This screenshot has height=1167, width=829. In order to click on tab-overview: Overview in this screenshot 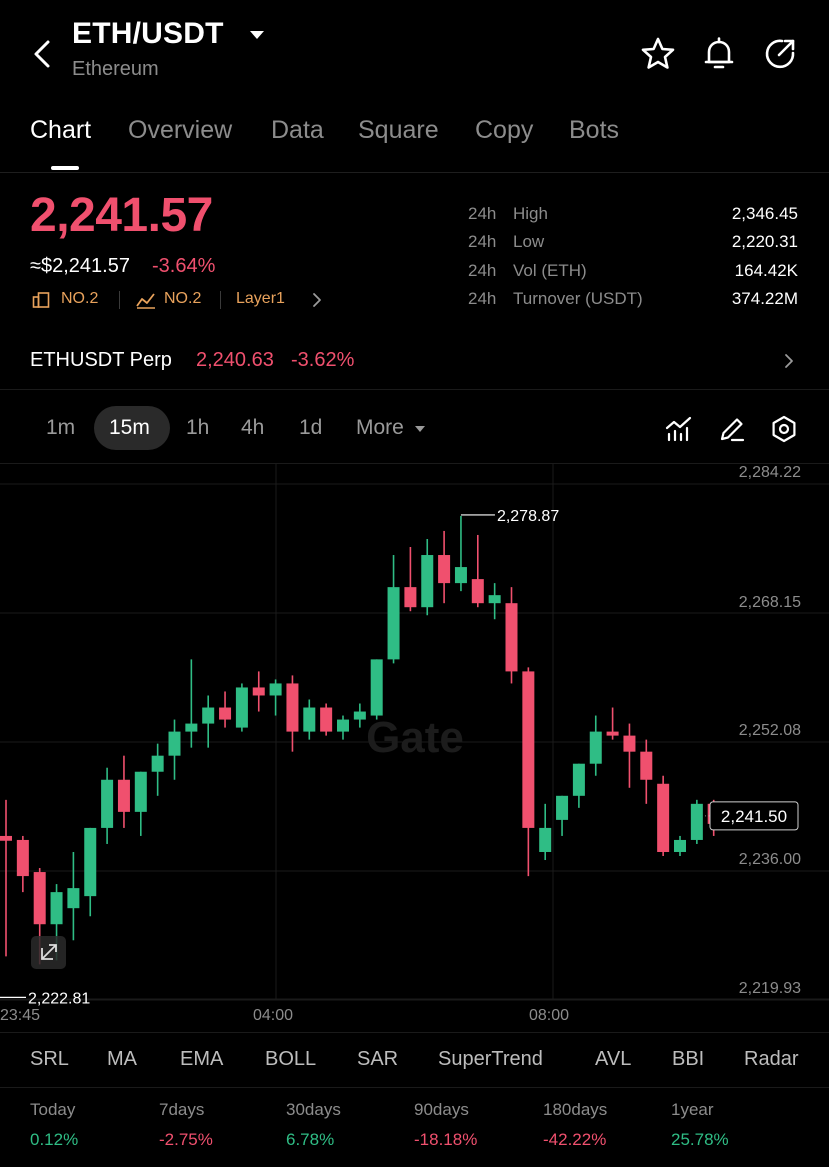, I will do `click(180, 130)`.